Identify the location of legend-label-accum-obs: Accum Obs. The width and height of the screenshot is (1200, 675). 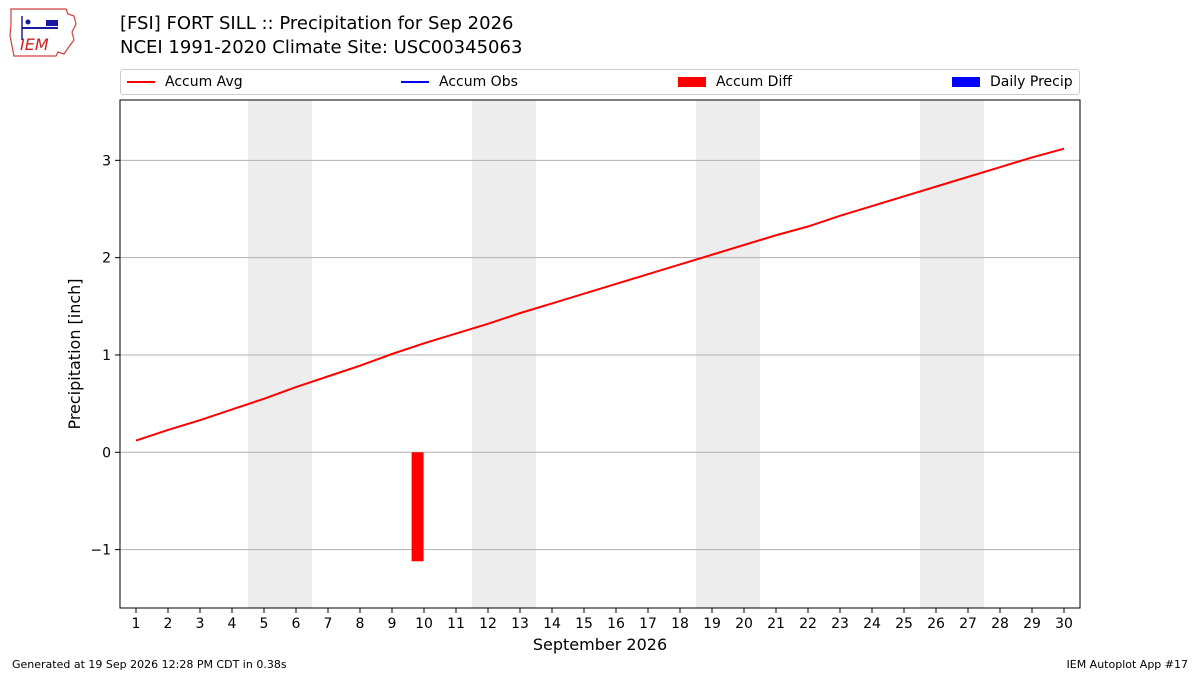
(478, 82).